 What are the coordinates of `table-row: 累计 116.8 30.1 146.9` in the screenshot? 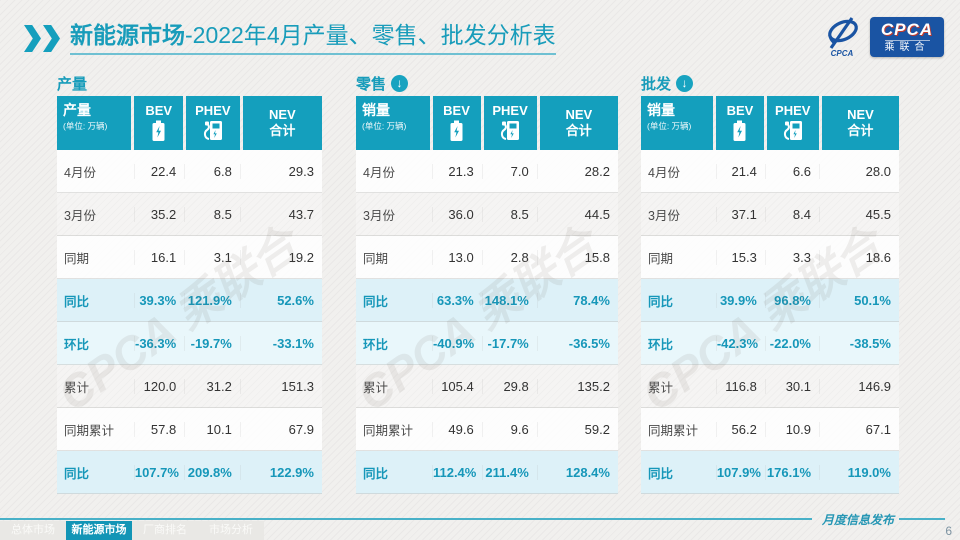 It's located at (770, 386).